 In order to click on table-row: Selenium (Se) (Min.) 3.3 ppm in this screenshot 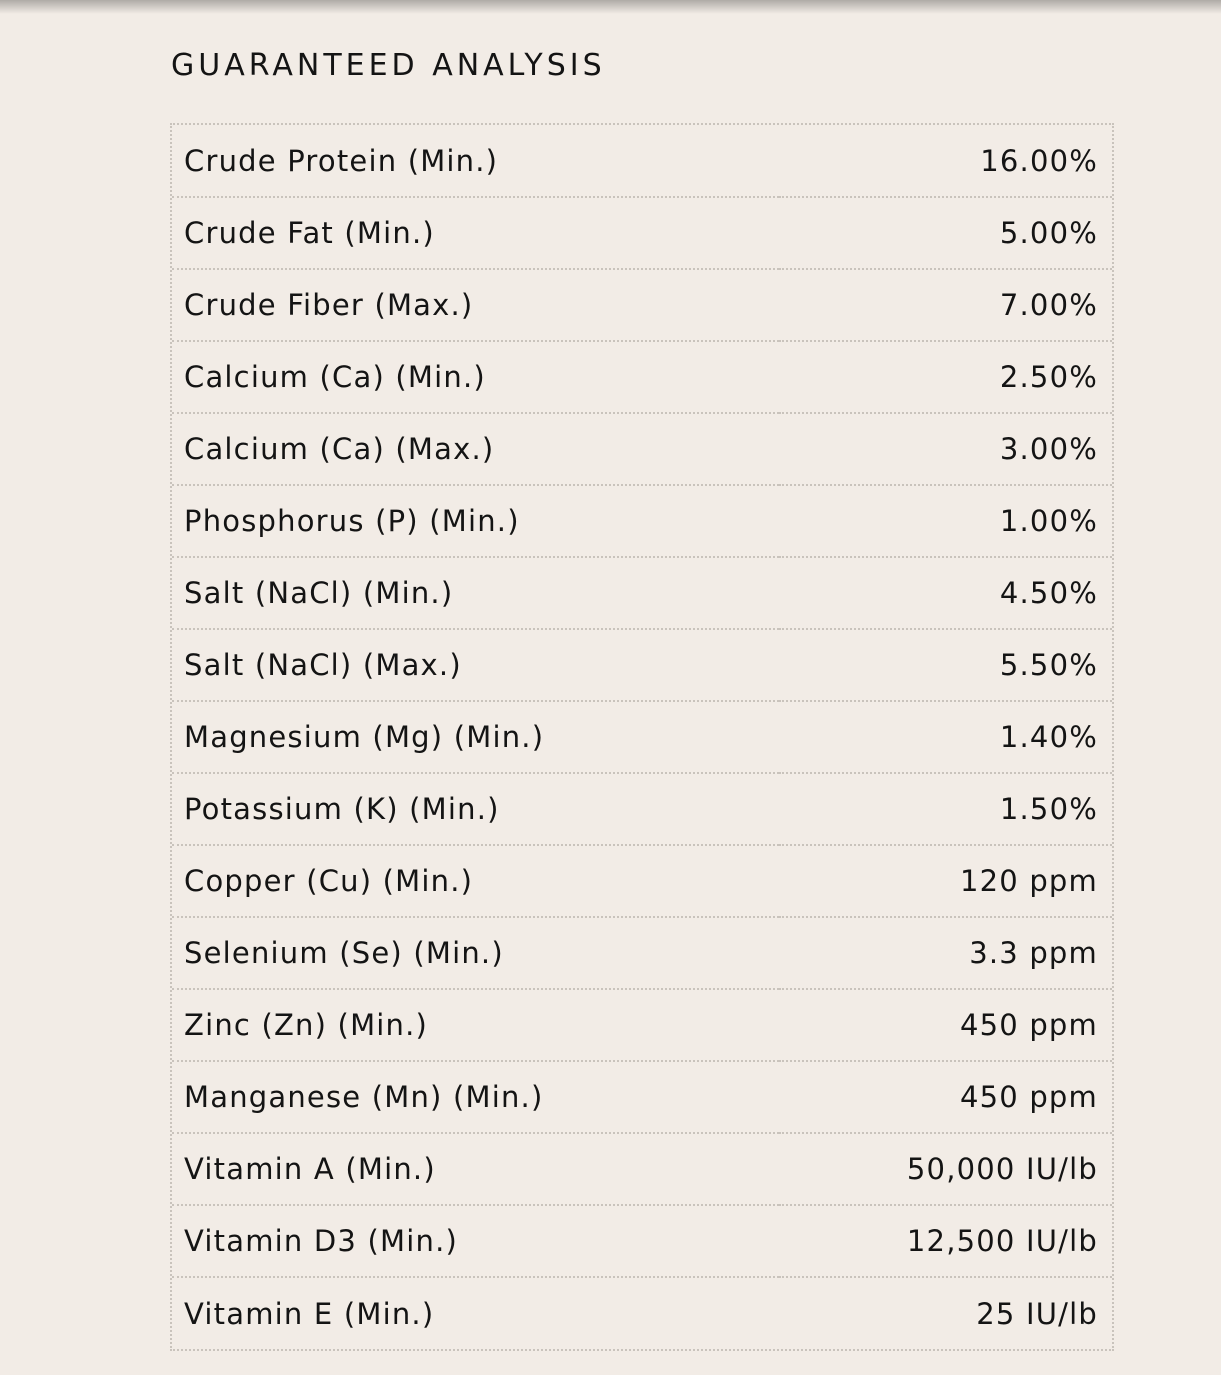, I will do `click(642, 952)`.